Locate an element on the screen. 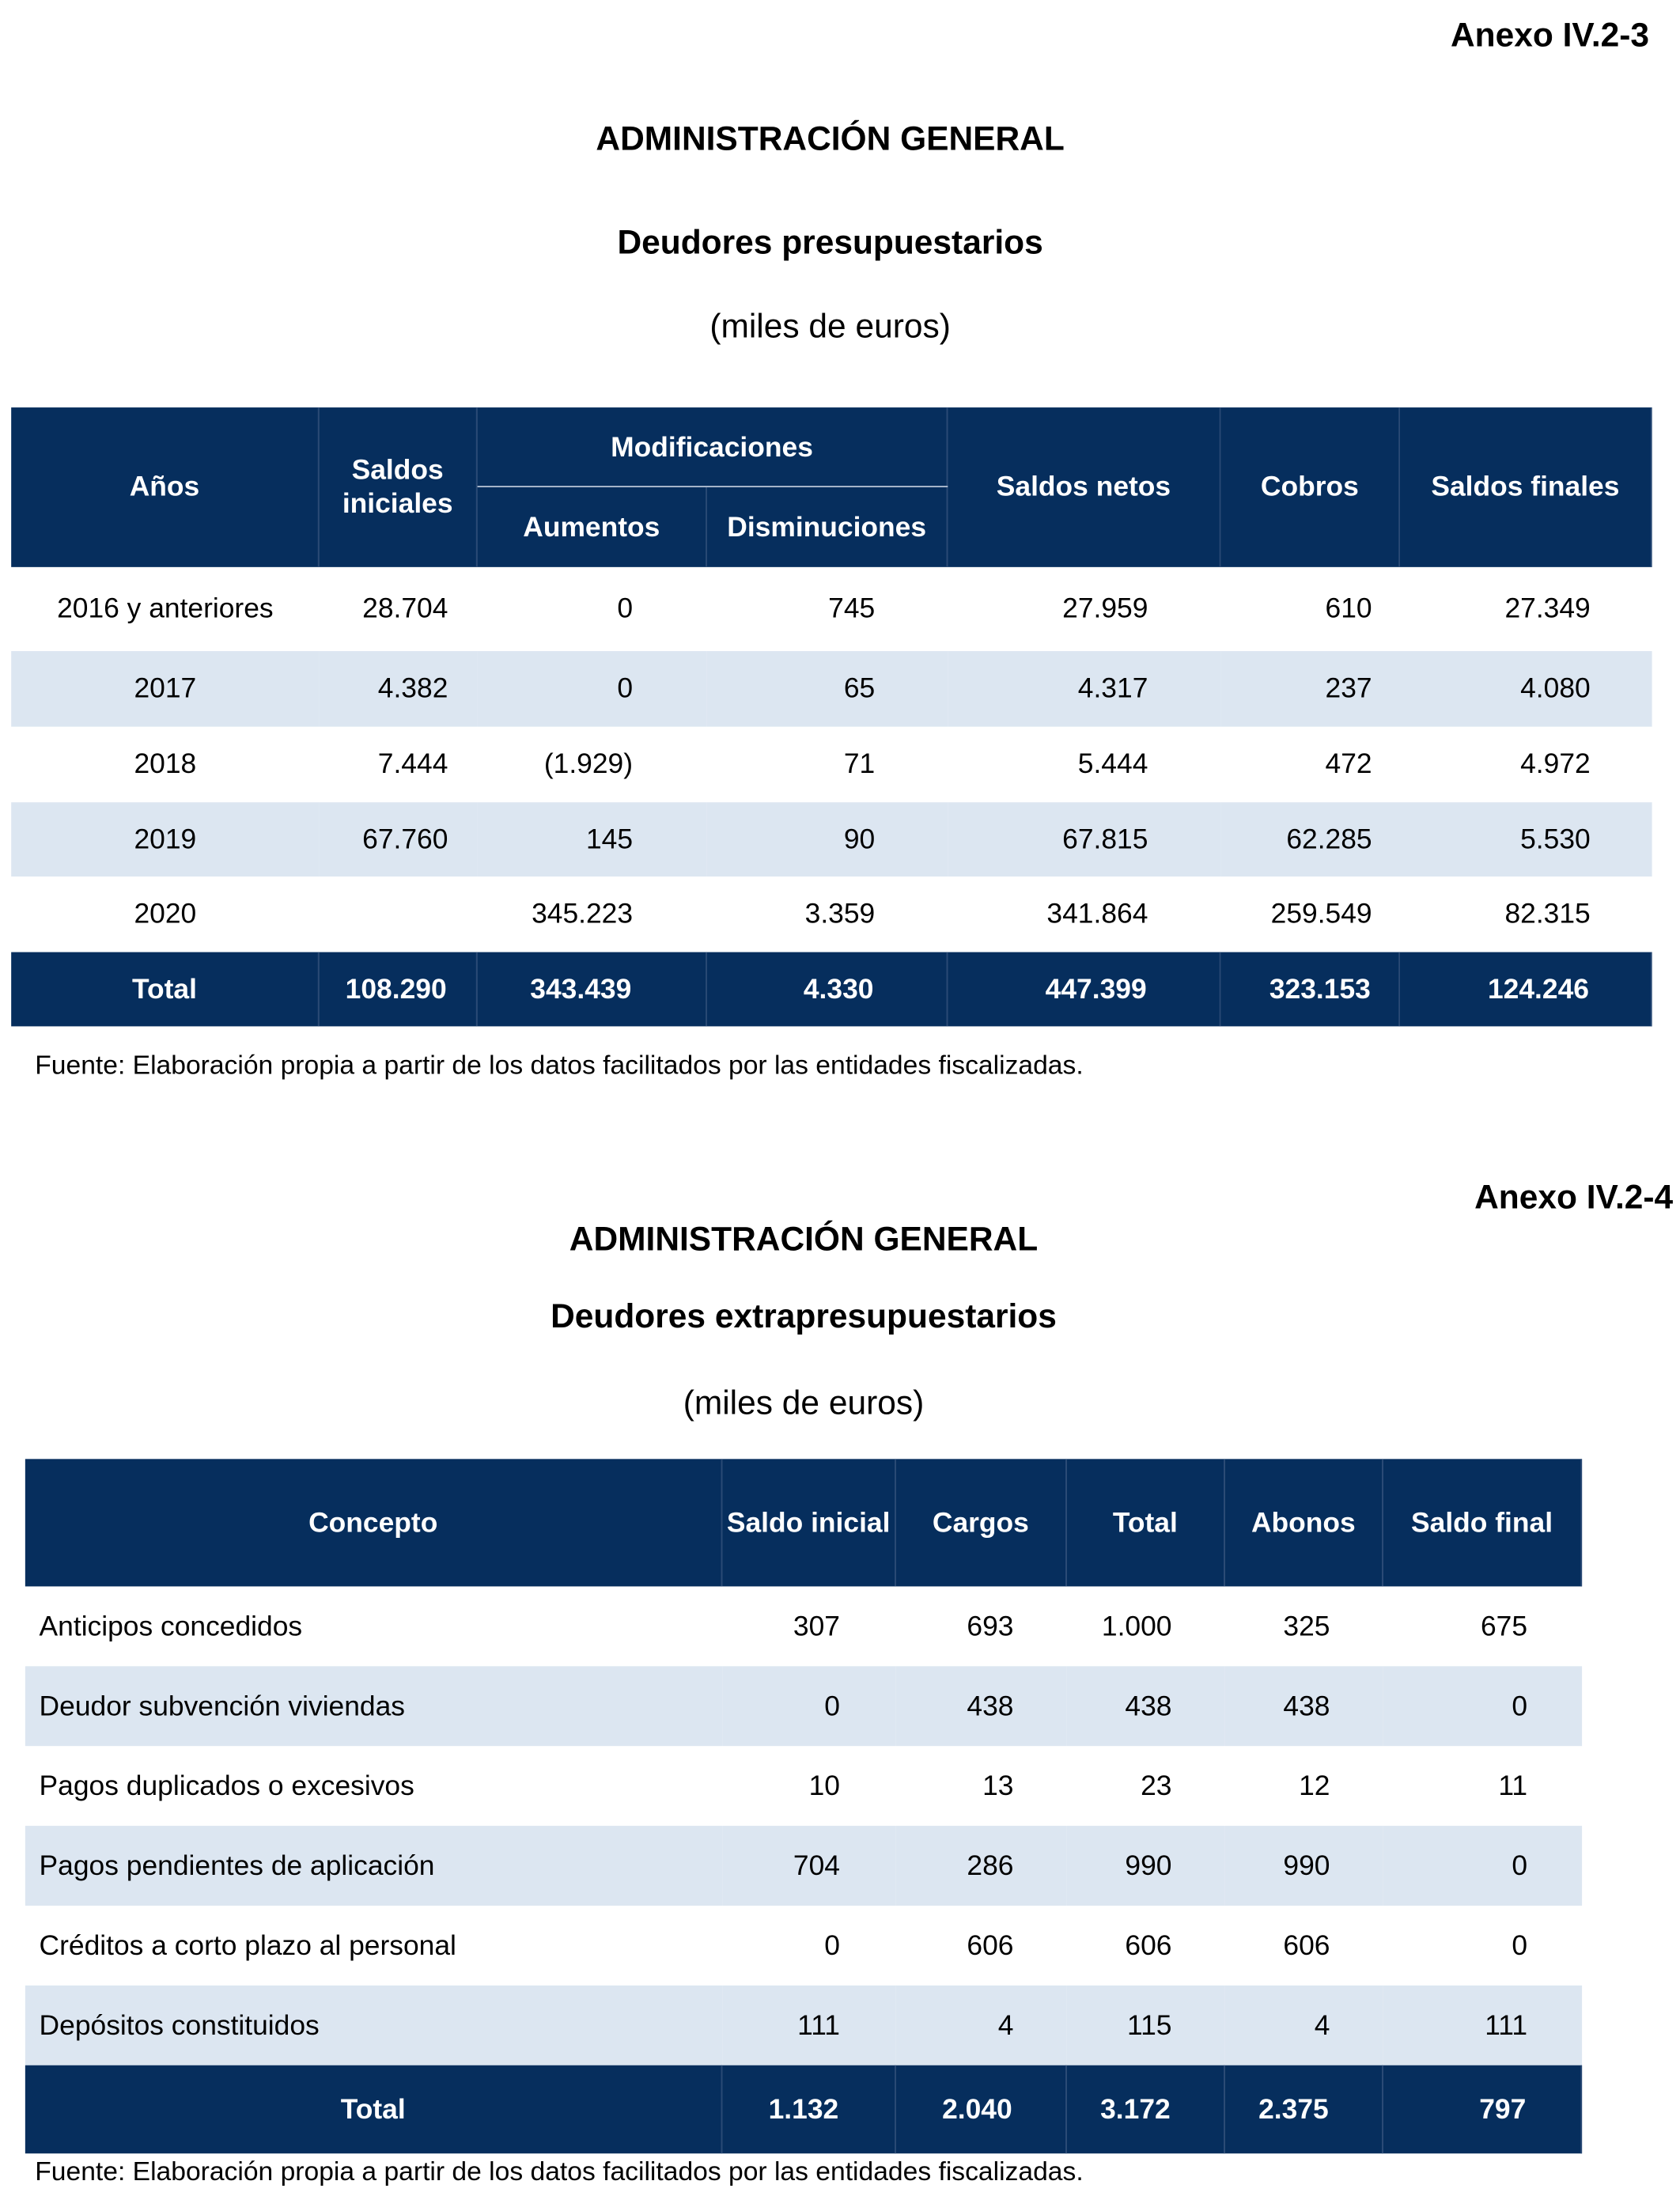 The image size is (1680, 2196). row-label: 2020 is located at coordinates (165, 914).